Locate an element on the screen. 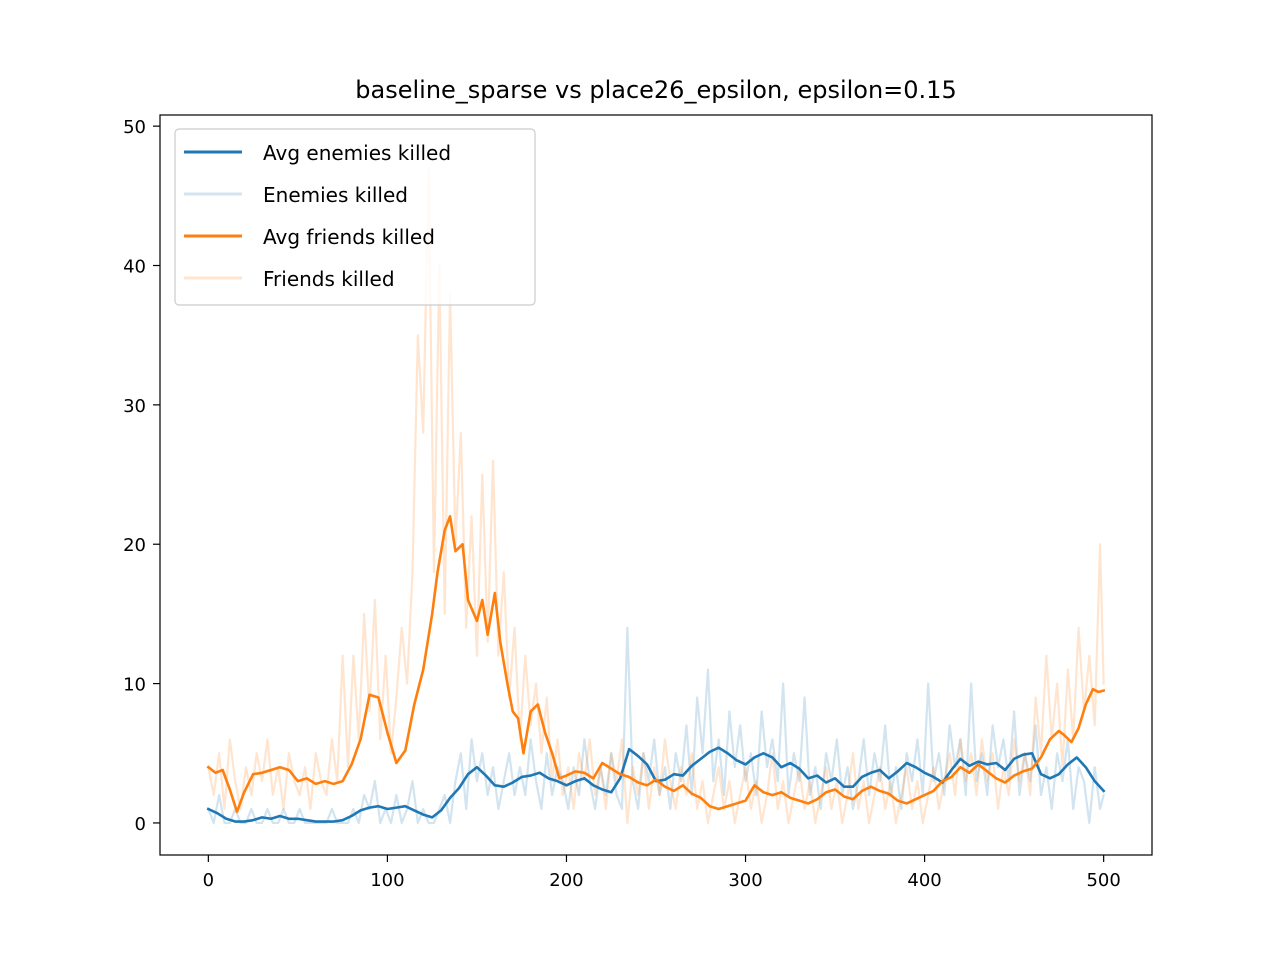  legend-label-friends-killed: Friends killed is located at coordinates (329, 279).